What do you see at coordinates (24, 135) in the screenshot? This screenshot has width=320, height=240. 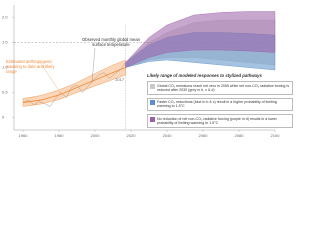 I see `x-tick-label: 1960` at bounding box center [24, 135].